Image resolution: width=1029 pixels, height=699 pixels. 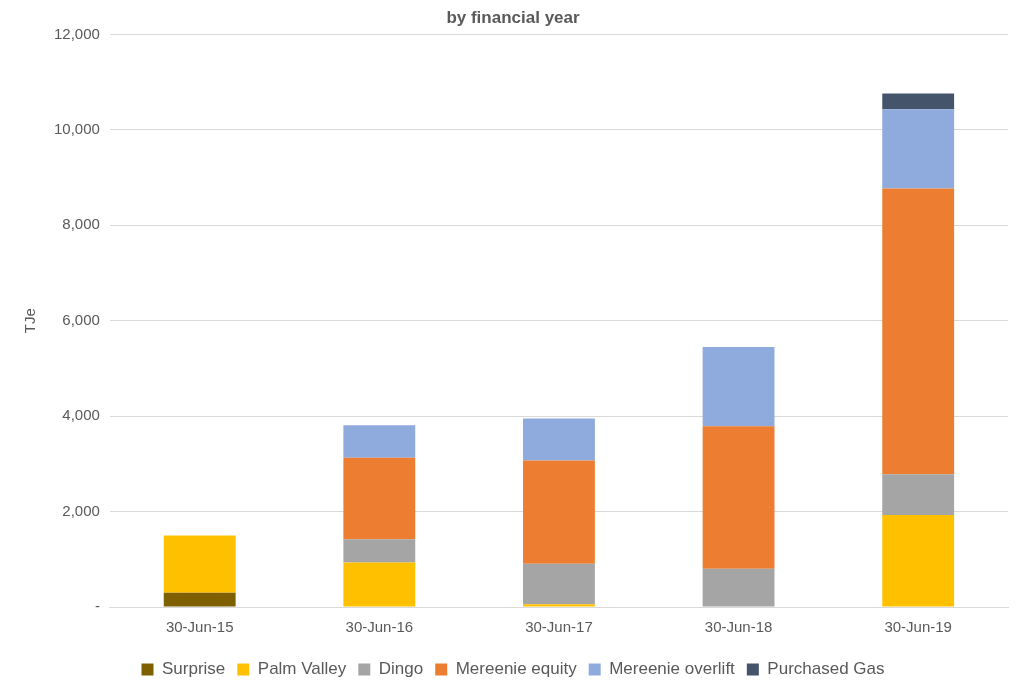 I want to click on y-tick-label: 8,000, so click(x=81, y=224).